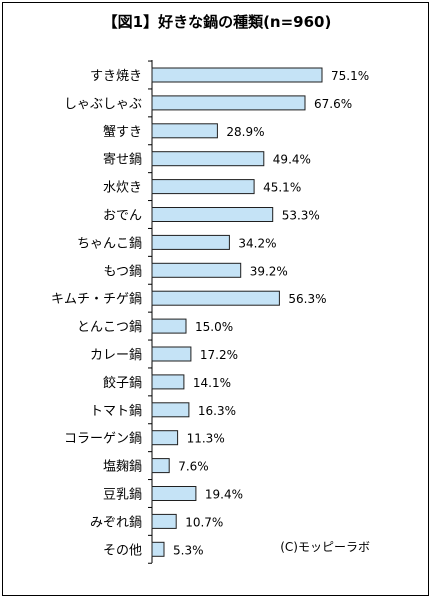 The width and height of the screenshot is (435, 600). Describe the element at coordinates (212, 383) in the screenshot. I see `value-label: 14.1%` at that location.